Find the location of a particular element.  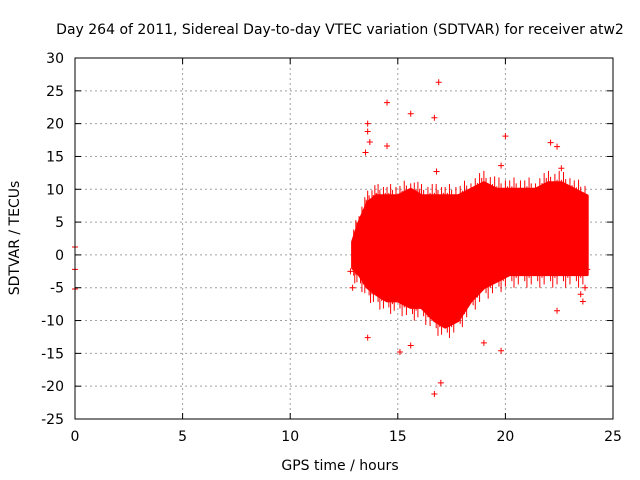

y-tick-label: -25 is located at coordinates (52, 420).